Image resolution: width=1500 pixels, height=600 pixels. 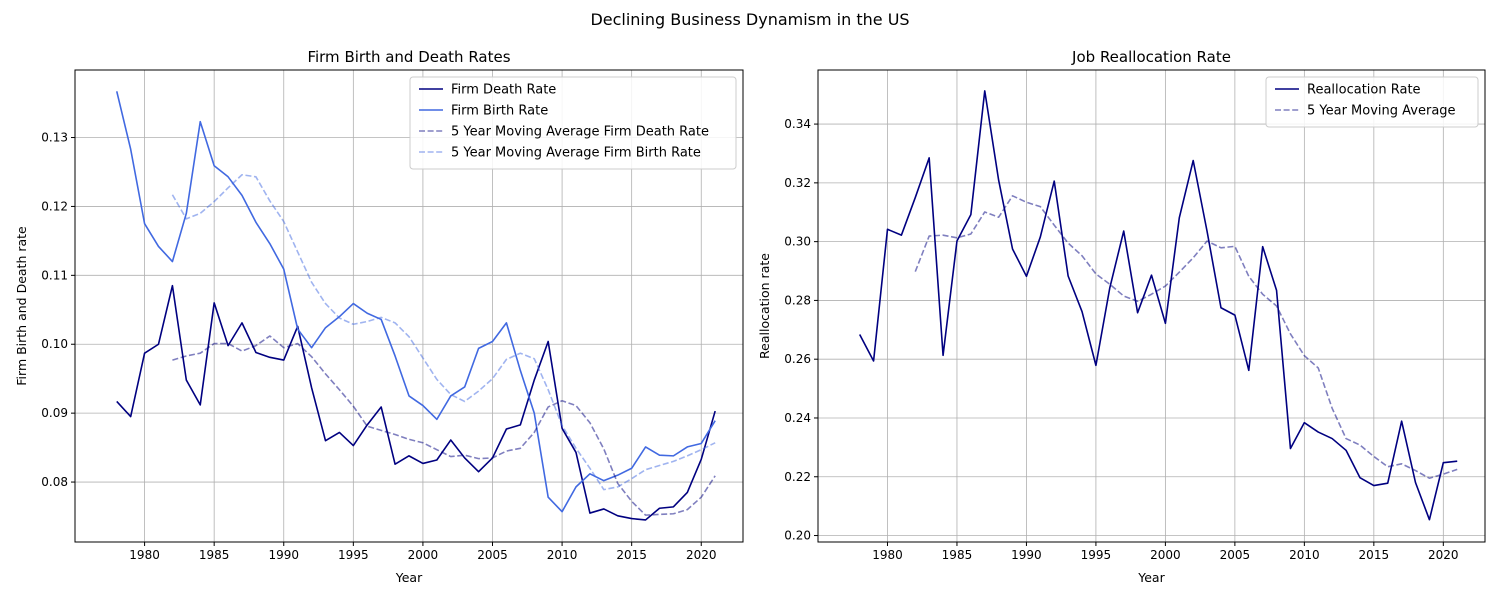 I want to click on legend-label: Firm Birth Rate, so click(x=499, y=111).